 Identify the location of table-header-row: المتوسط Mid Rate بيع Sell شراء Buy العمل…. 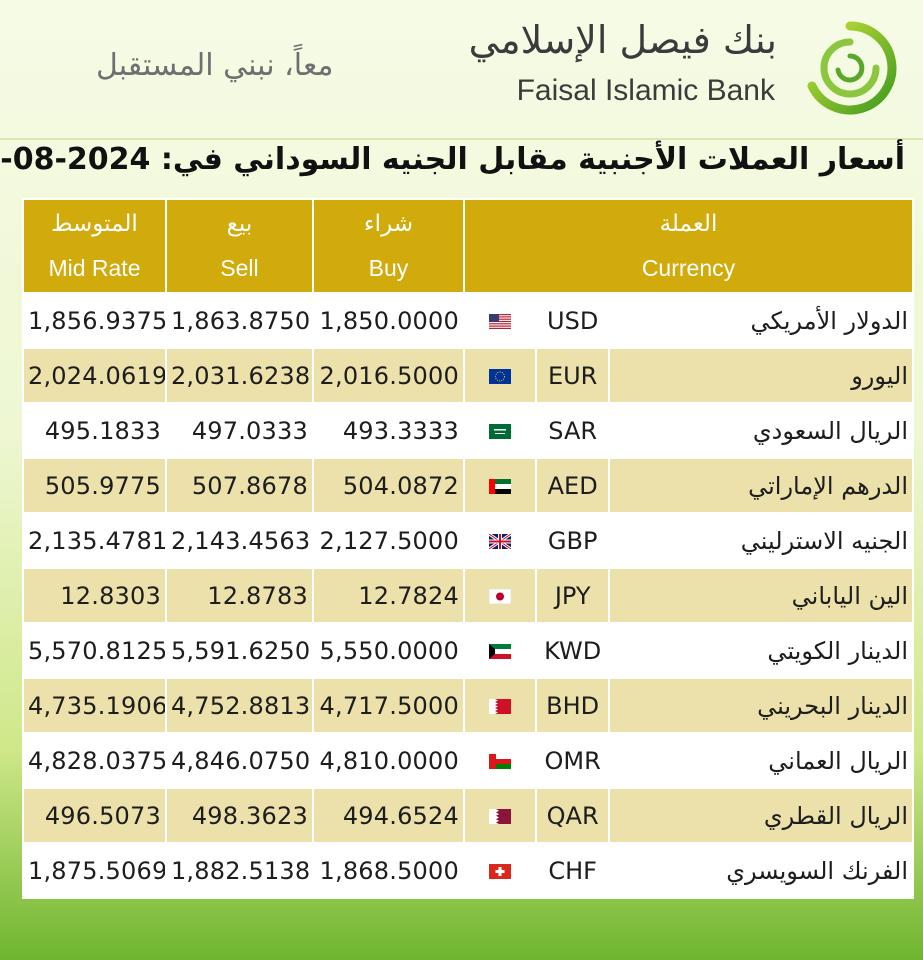
(468, 246).